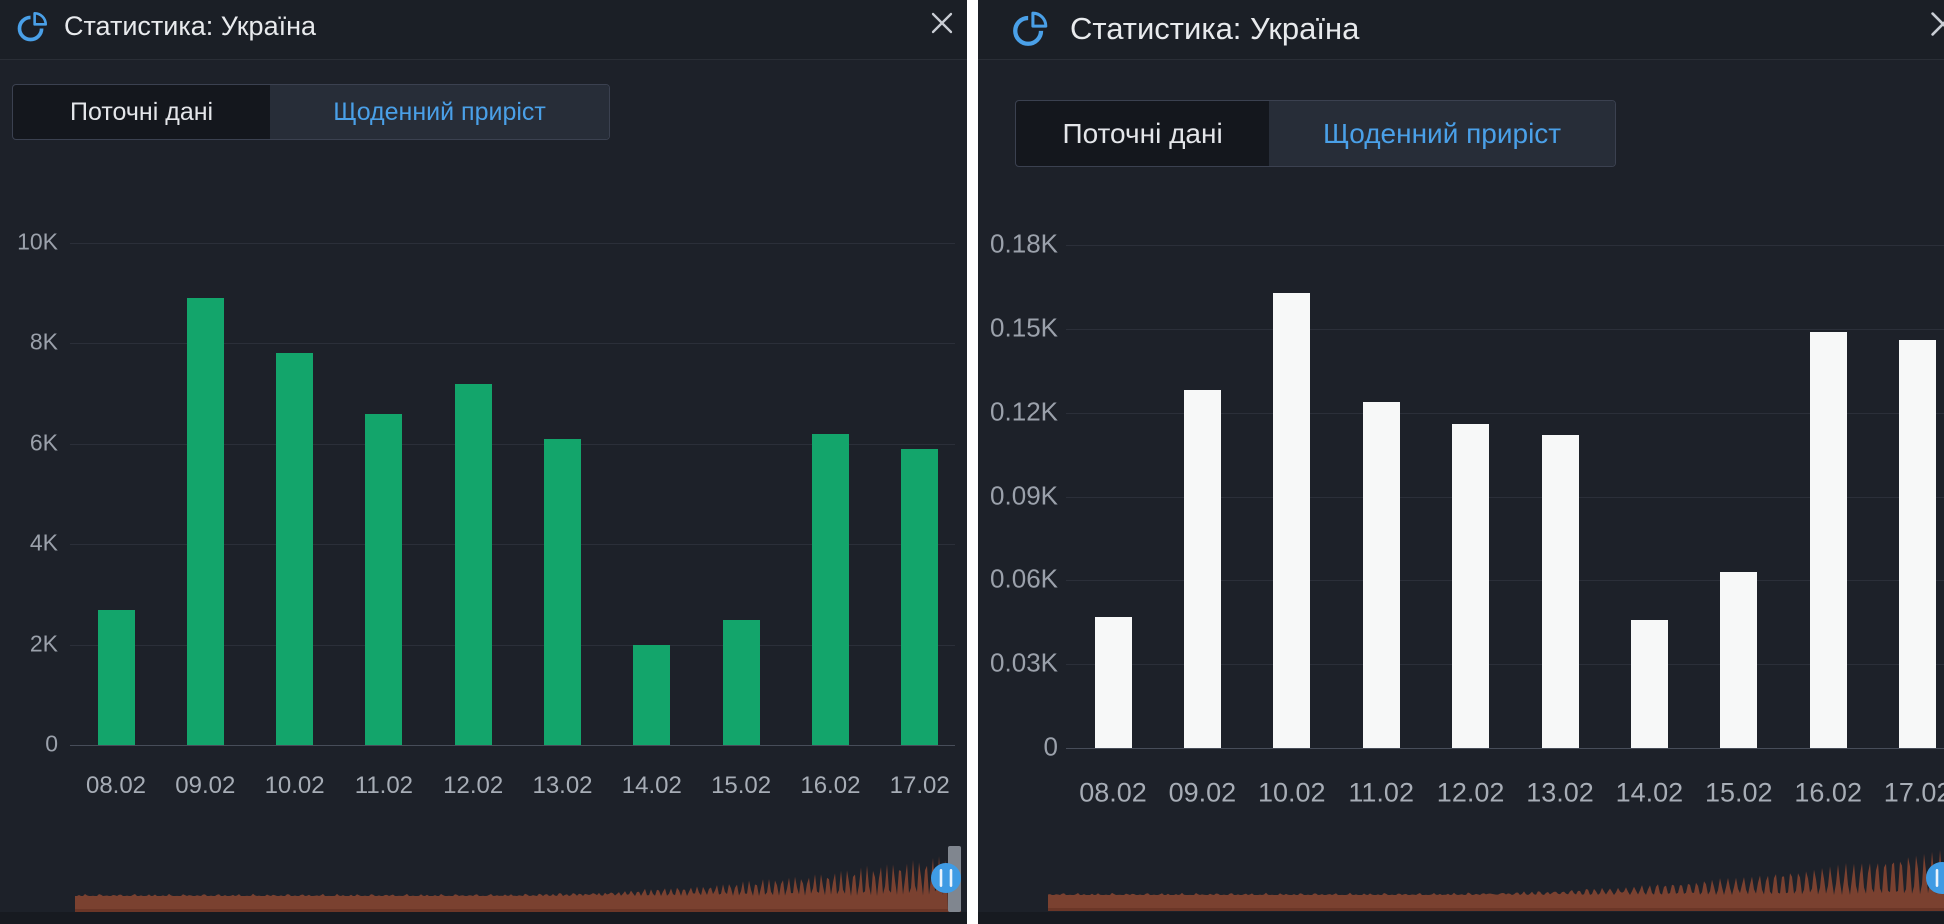 The image size is (1944, 924). I want to click on x-axis-label: 13.02, so click(1560, 792).